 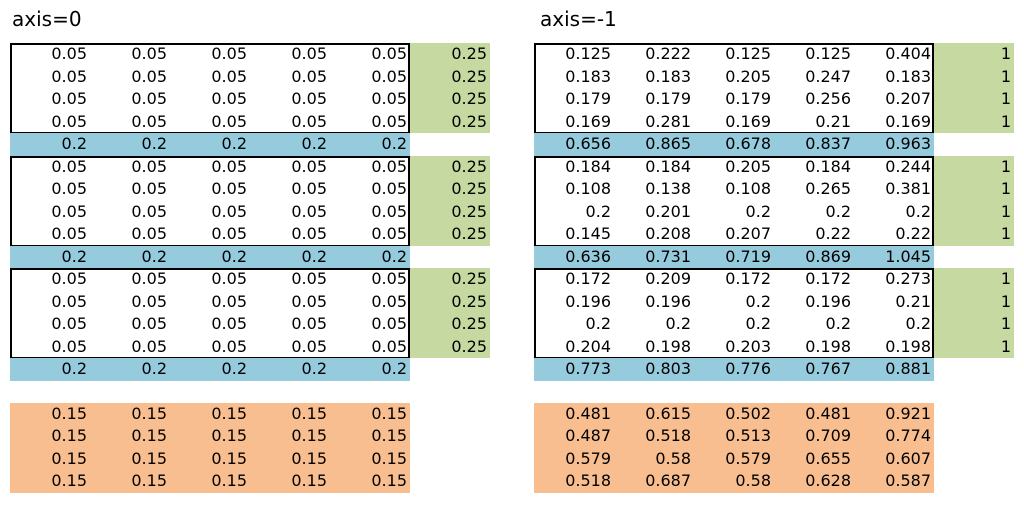 I want to click on column-sum-cell: 1.045, so click(x=894, y=256).